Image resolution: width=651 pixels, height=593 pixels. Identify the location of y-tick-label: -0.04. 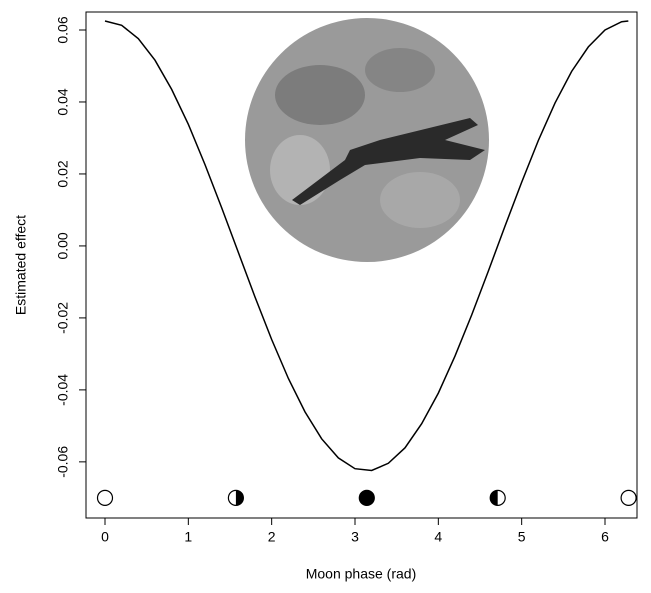
(63, 390).